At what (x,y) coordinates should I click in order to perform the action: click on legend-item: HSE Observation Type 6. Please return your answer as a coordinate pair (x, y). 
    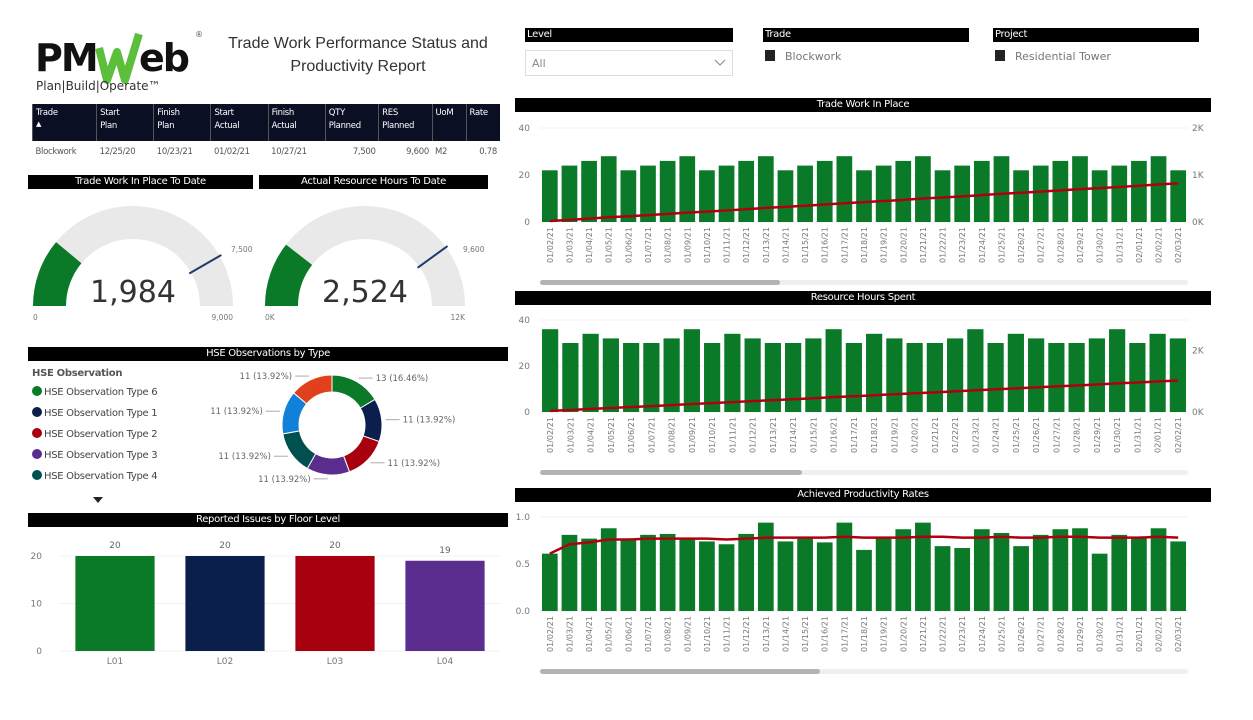
    Looking at the image, I should click on (95, 392).